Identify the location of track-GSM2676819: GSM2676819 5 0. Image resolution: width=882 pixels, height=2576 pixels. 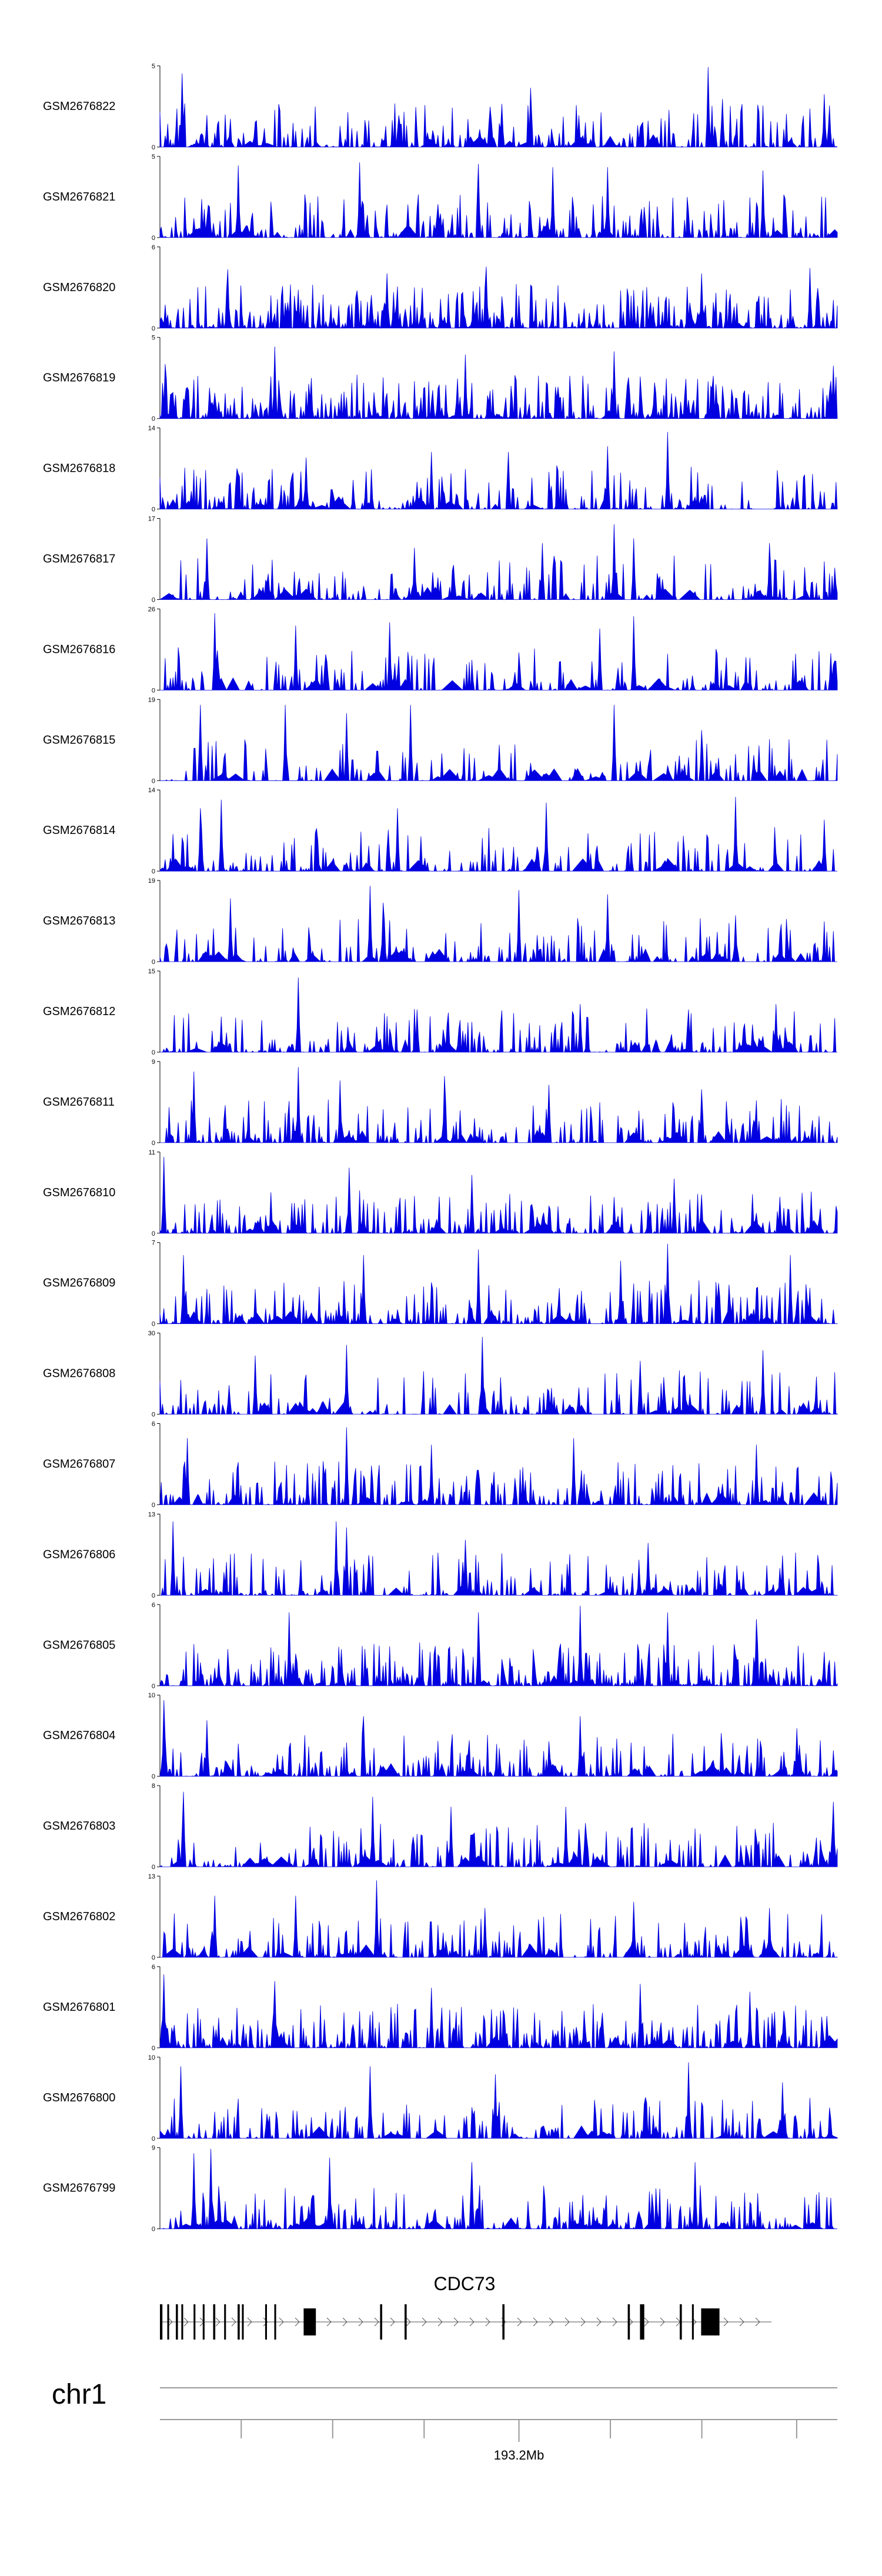
(440, 379).